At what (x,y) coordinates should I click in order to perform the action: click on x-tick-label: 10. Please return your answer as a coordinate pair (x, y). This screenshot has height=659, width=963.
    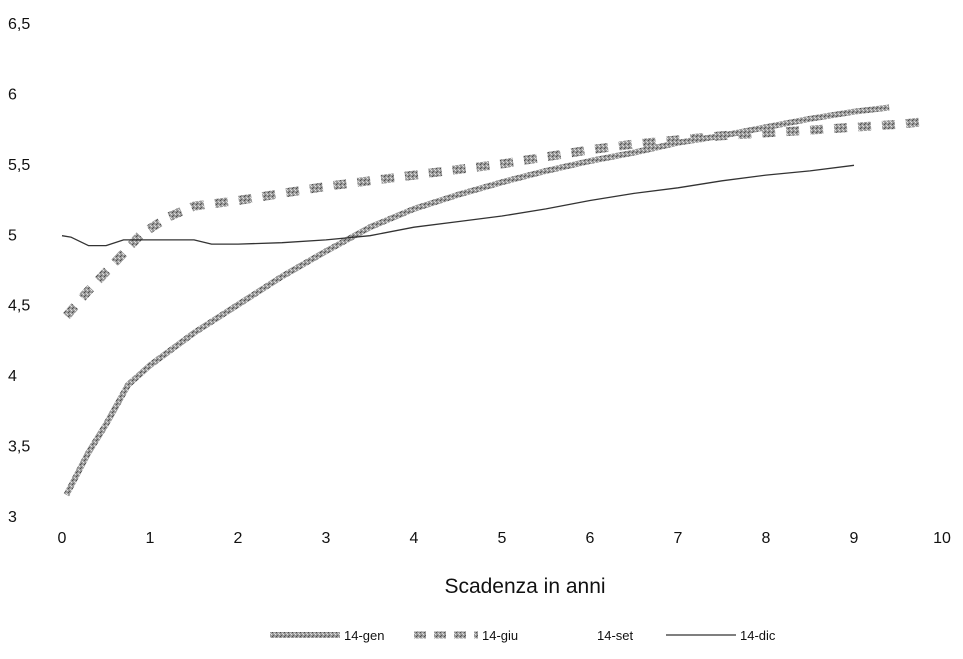
    Looking at the image, I should click on (942, 538).